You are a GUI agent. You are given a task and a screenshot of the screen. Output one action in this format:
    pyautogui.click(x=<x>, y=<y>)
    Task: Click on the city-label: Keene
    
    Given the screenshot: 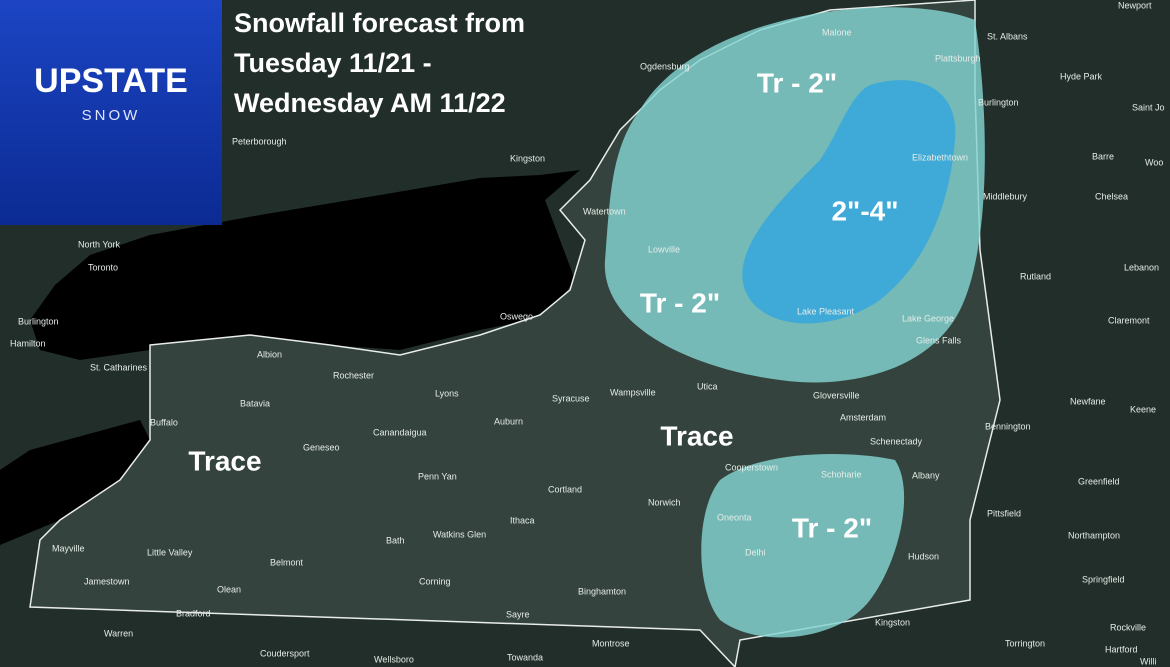 What is the action you would take?
    pyautogui.click(x=1143, y=409)
    